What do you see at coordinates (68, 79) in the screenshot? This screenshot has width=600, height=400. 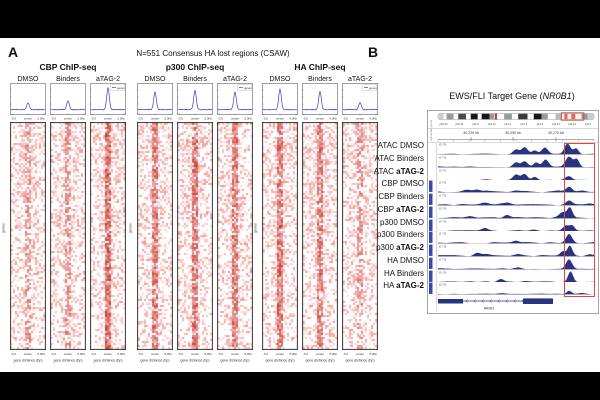 I see `column-label-cbp-binders: Binders` at bounding box center [68, 79].